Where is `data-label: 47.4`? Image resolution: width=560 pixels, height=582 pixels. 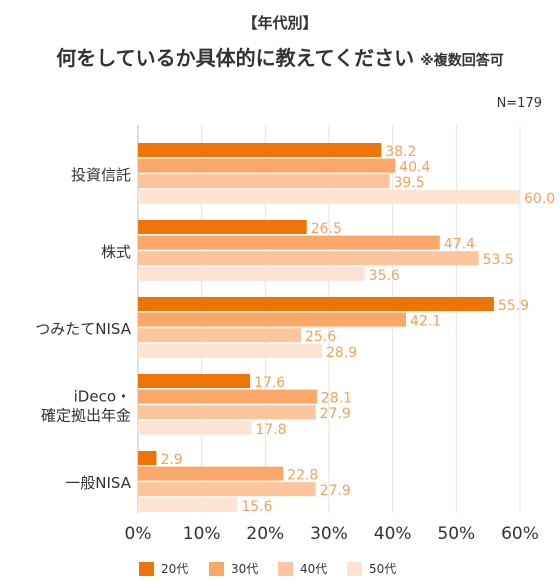 data-label: 47.4 is located at coordinates (459, 245).